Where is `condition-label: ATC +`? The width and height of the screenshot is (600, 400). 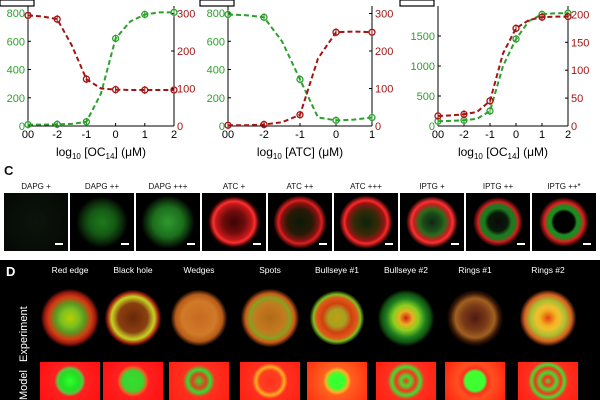
condition-label: ATC + is located at coordinates (234, 186).